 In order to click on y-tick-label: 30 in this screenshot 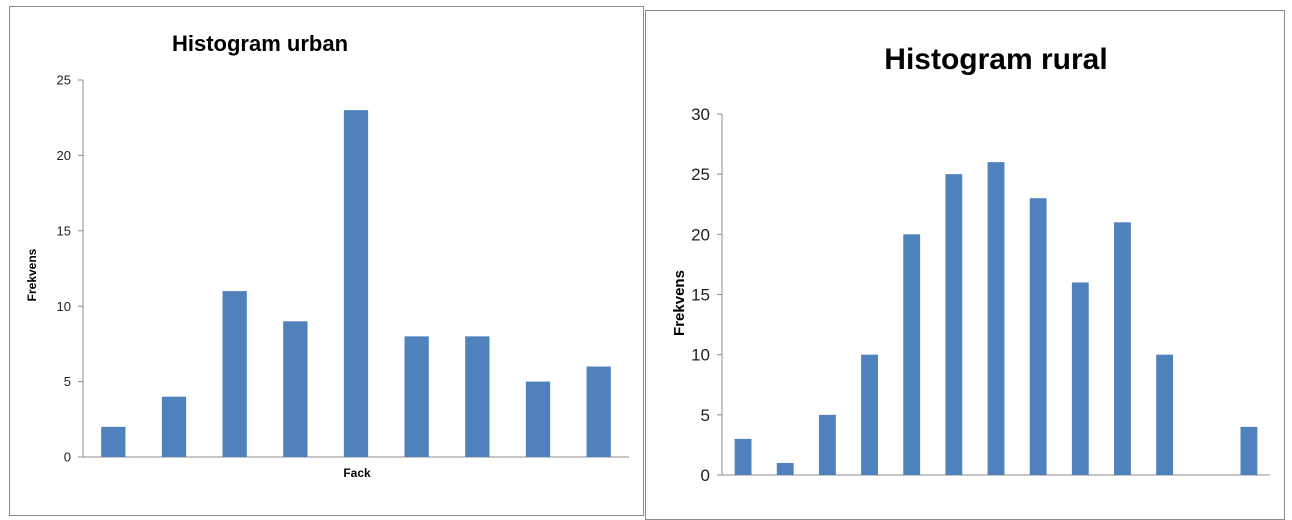, I will do `click(700, 114)`.